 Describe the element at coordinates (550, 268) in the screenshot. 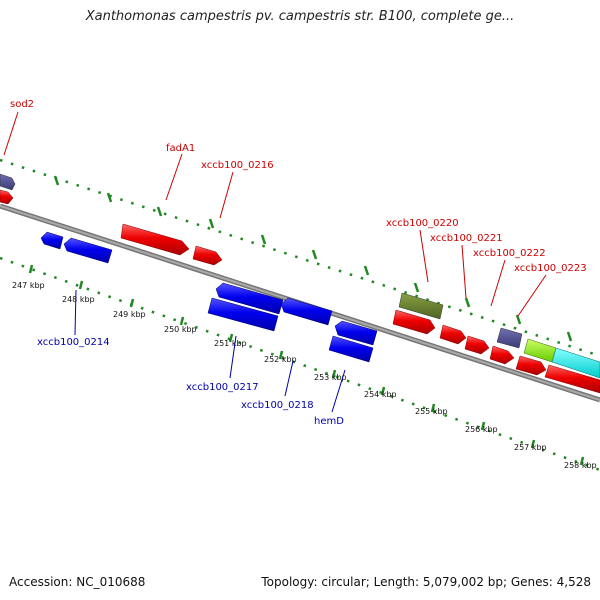

I see `gene-label: xccb100_0223` at that location.